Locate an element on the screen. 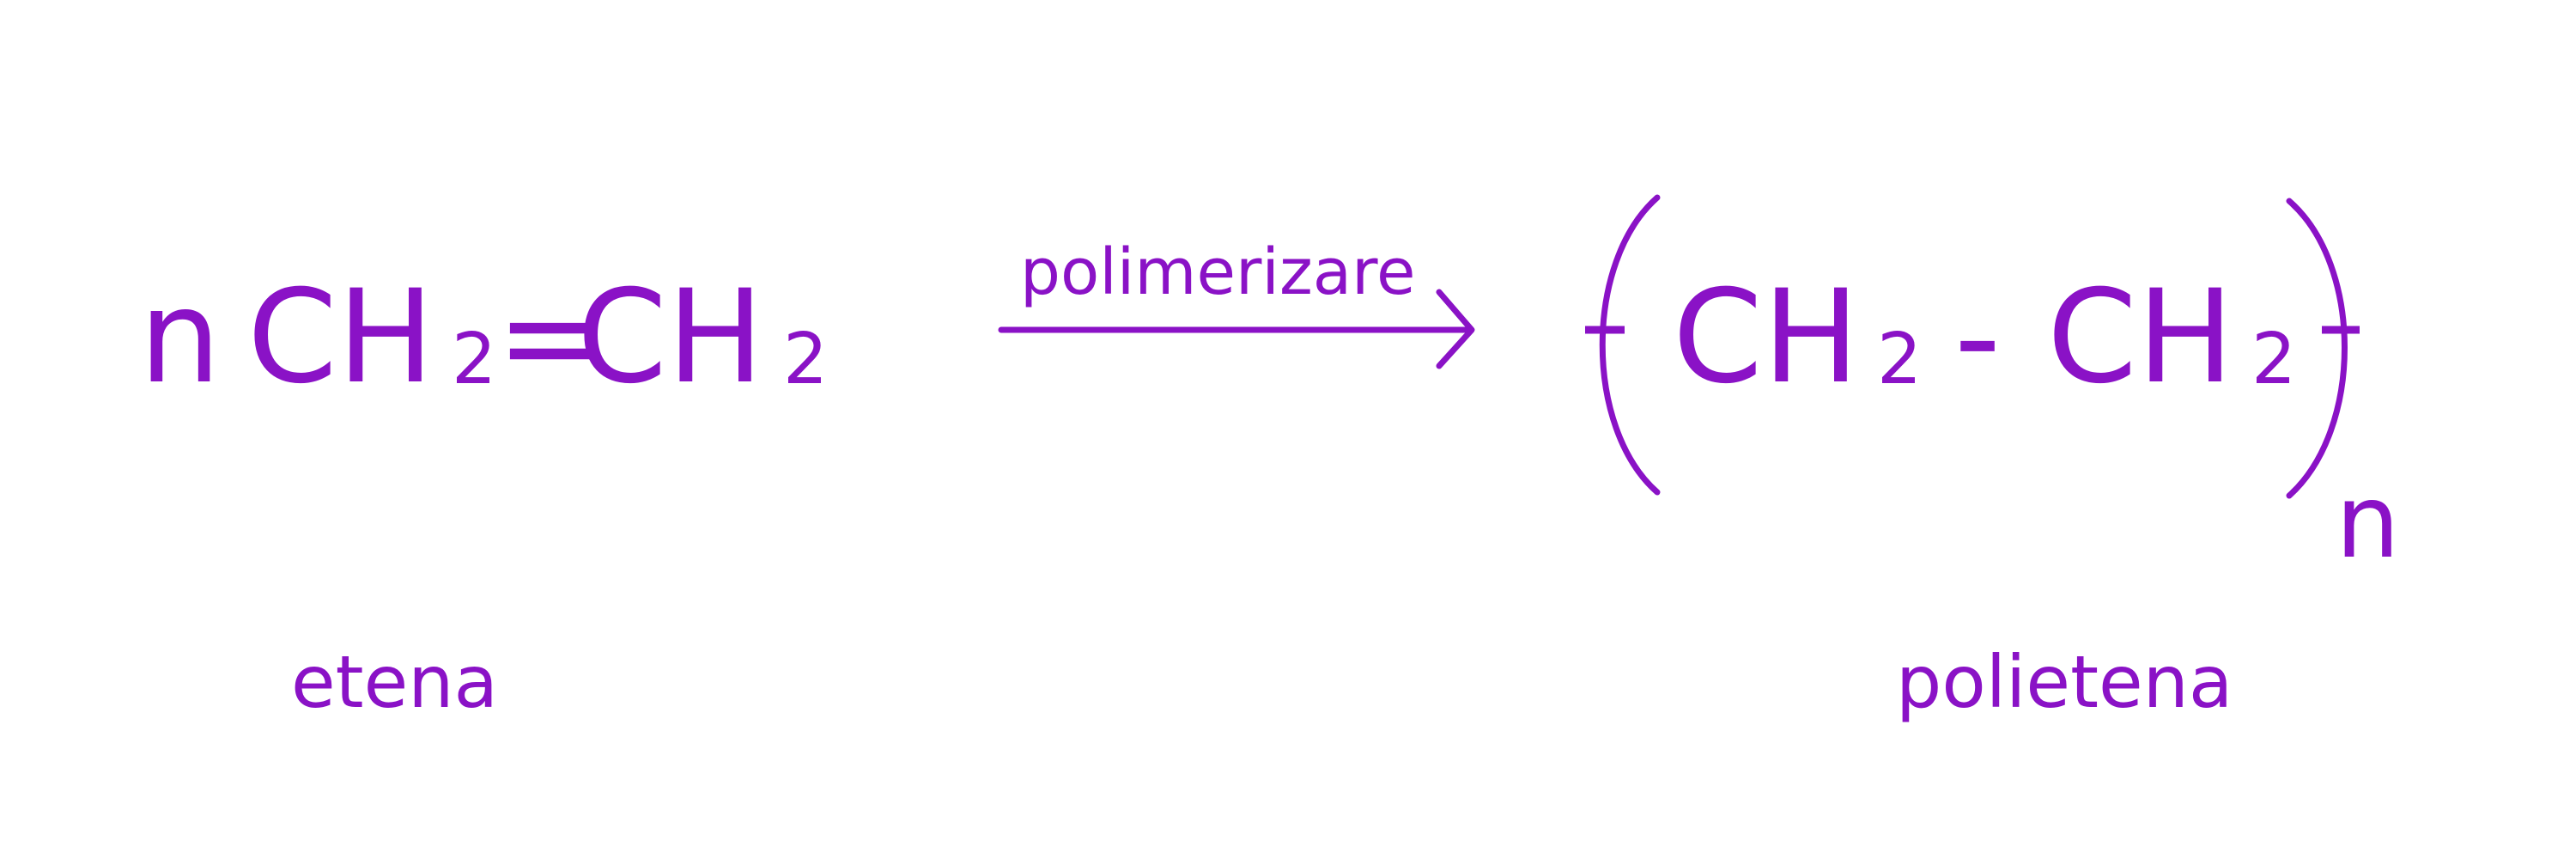  product-group-2: CH is located at coordinates (2141, 337).